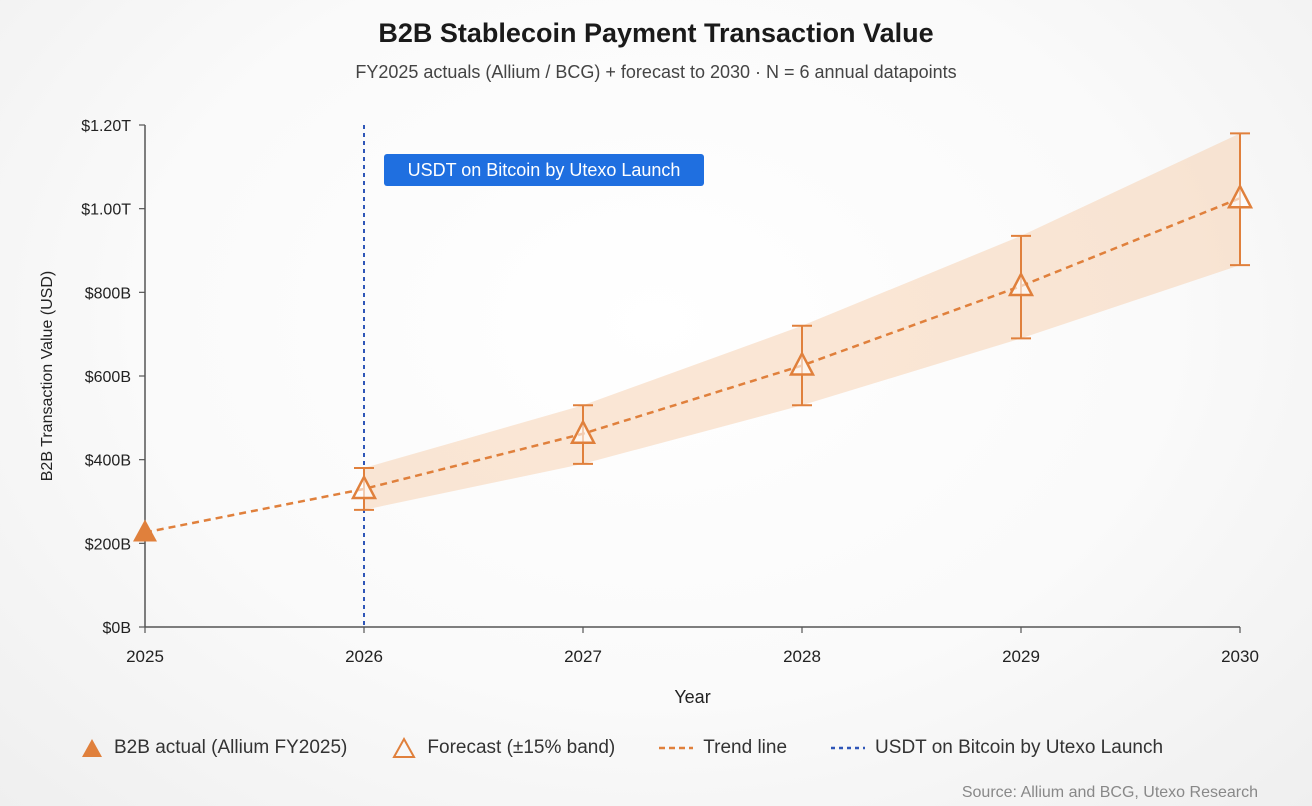 The image size is (1312, 806). I want to click on legend-item-forecast: Forecast (±15% band), so click(503, 748).